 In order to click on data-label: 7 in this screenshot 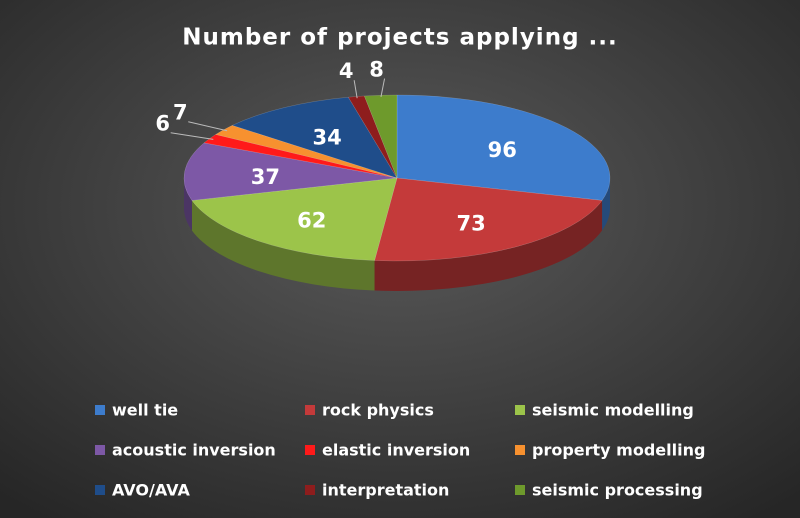, I will do `click(180, 113)`.